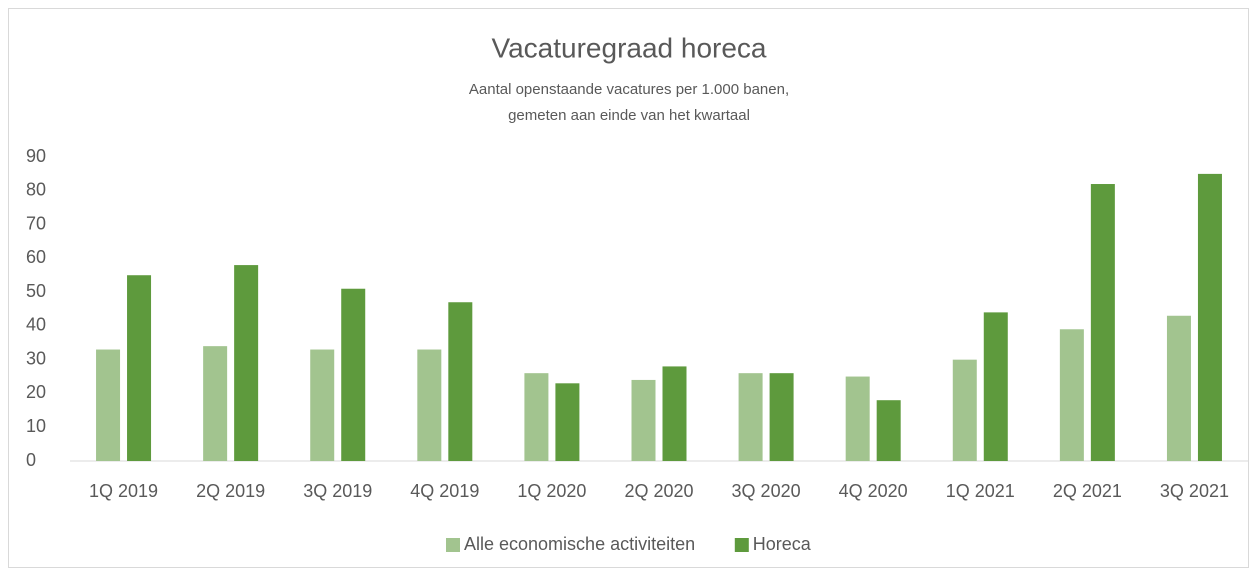  What do you see at coordinates (629, 115) in the screenshot?
I see `chart-subtitle: gemeten aan einde van het kwartaal` at bounding box center [629, 115].